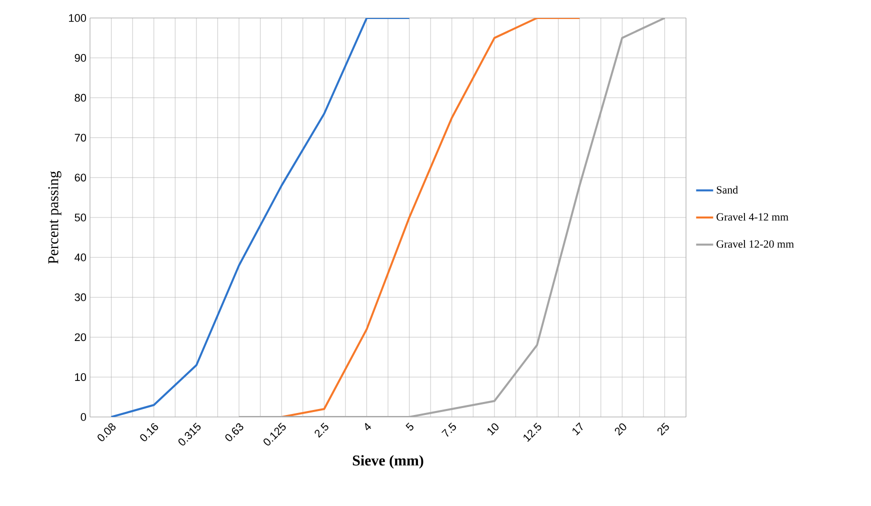 This screenshot has width=871, height=506. I want to click on x-tick-label: 17, so click(577, 429).